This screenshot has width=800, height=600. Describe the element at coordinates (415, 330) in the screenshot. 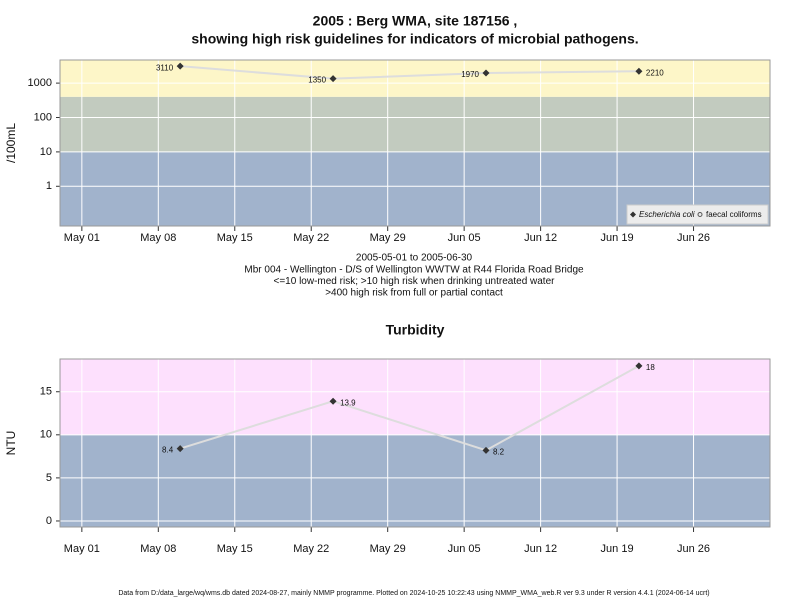

I see `chart-title: Turbidity` at that location.